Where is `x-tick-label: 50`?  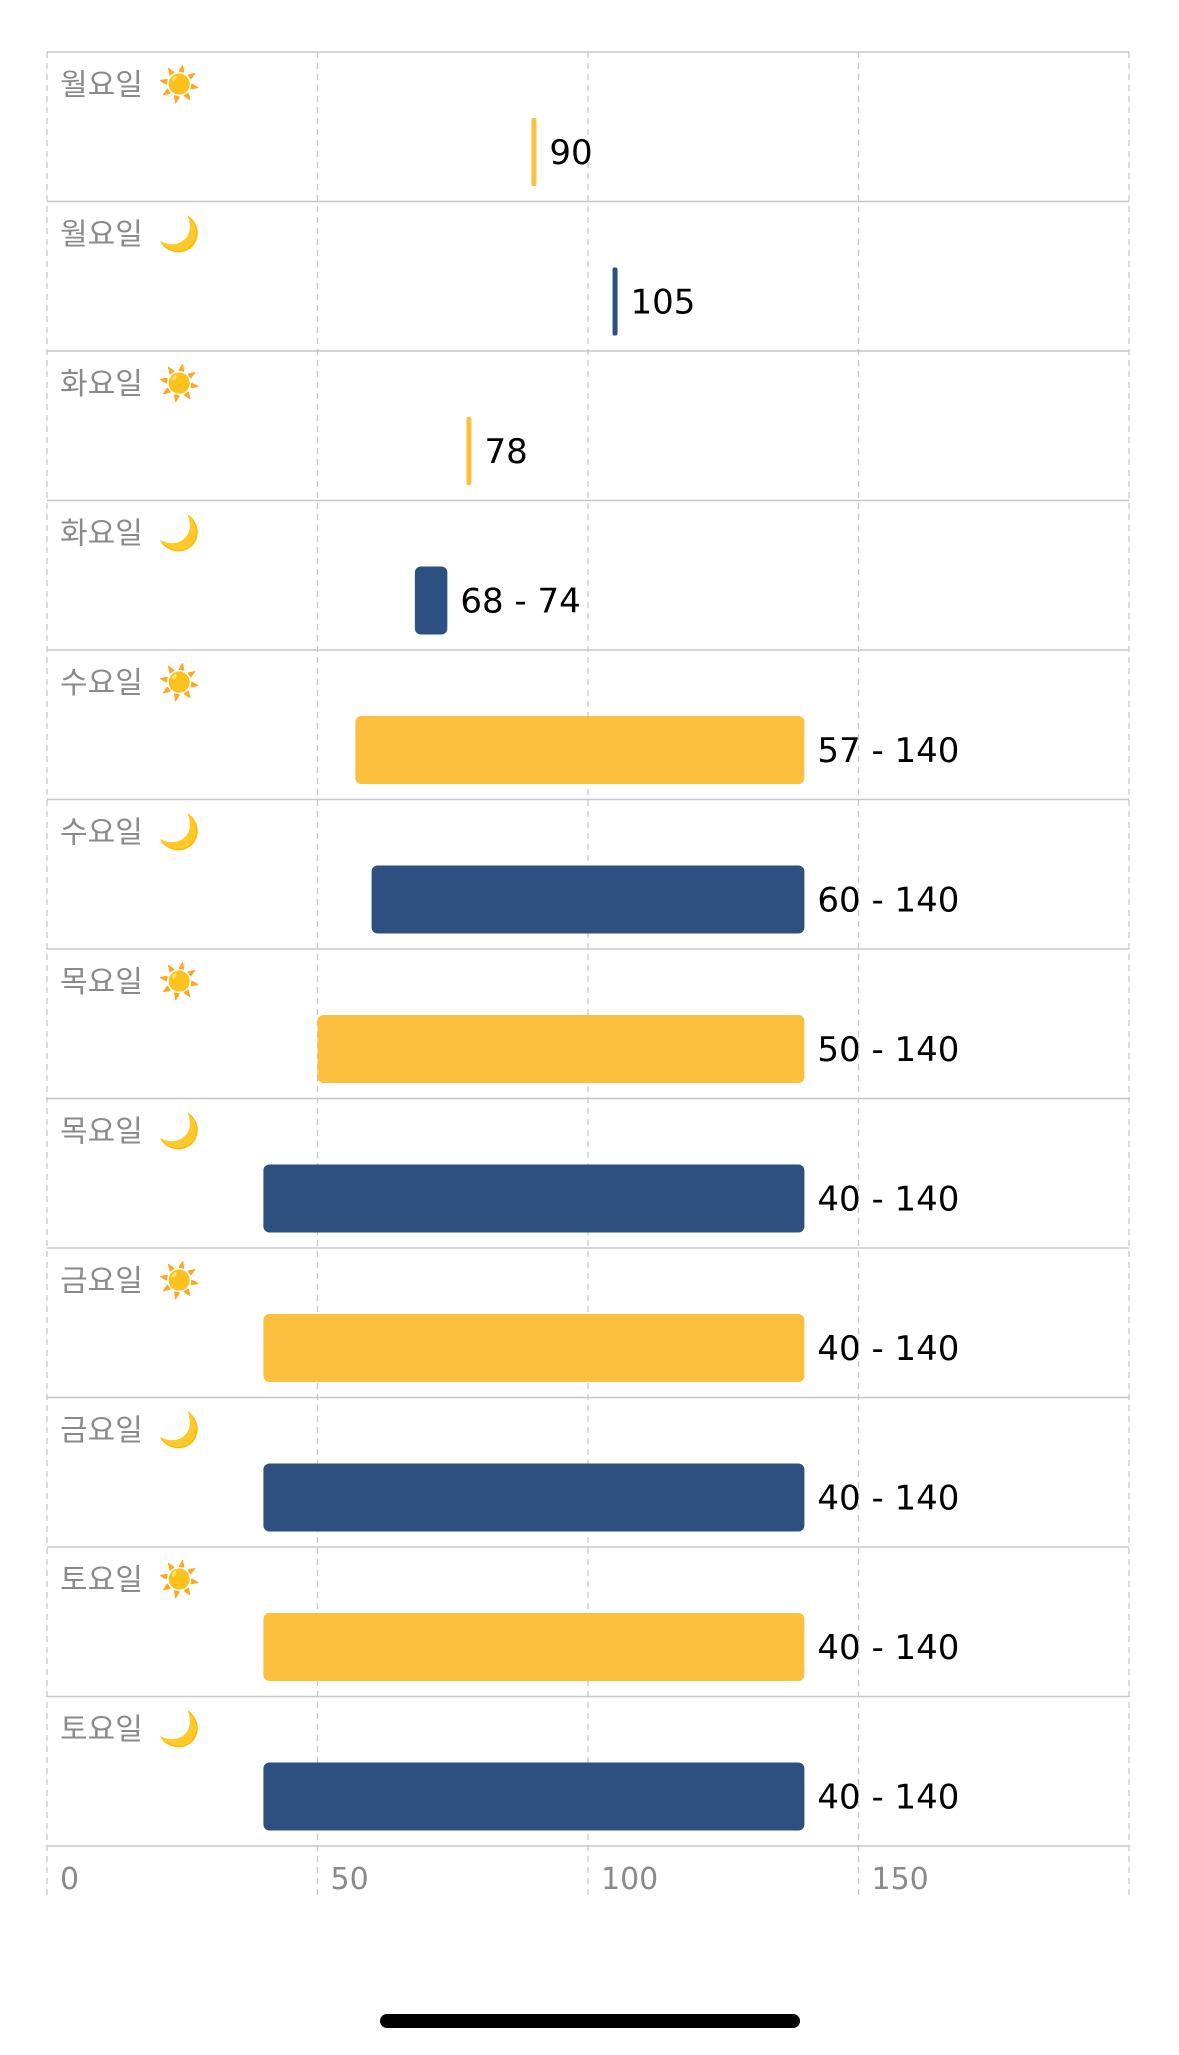
x-tick-label: 50 is located at coordinates (350, 1879).